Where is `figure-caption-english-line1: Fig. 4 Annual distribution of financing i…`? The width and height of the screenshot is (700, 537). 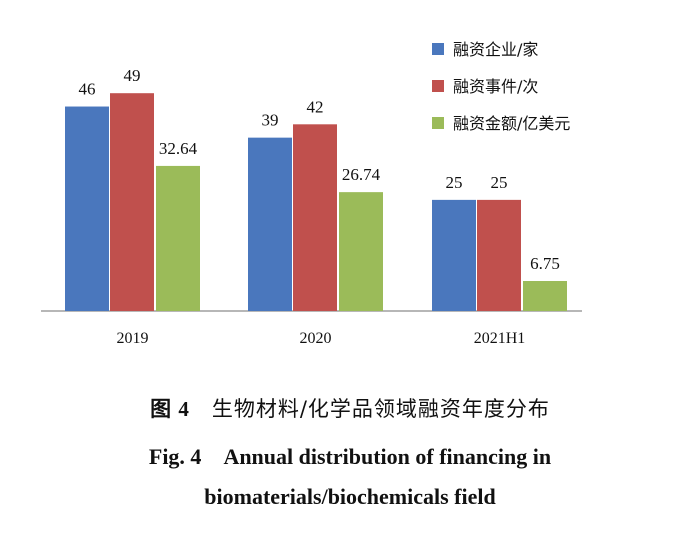 figure-caption-english-line1: Fig. 4 Annual distribution of financing i… is located at coordinates (350, 457).